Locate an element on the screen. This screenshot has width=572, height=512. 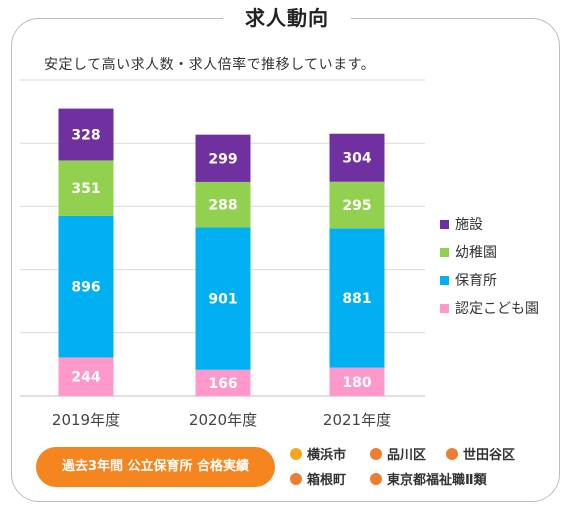
legend-item-nintei: 認定こども園 is located at coordinates (489, 308).